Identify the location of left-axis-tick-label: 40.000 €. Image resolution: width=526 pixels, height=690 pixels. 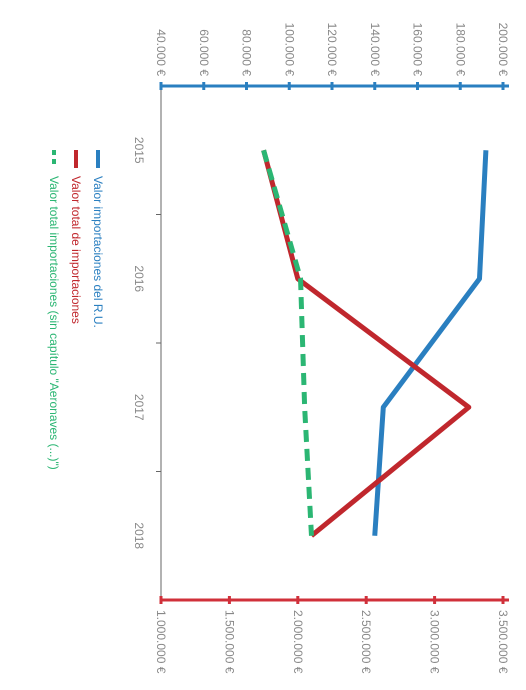
(161, 52).